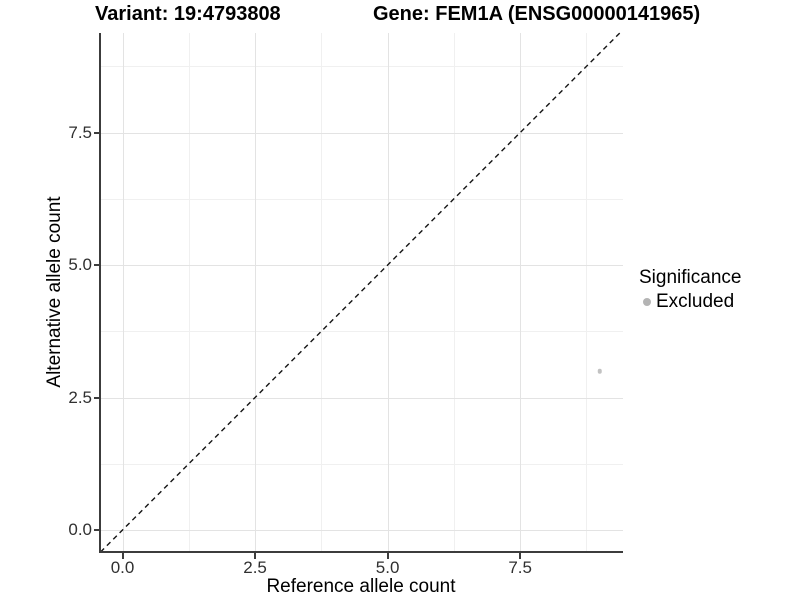 The image size is (800, 600). What do you see at coordinates (54, 292) in the screenshot?
I see `y-axis-title: Alternative allele count` at bounding box center [54, 292].